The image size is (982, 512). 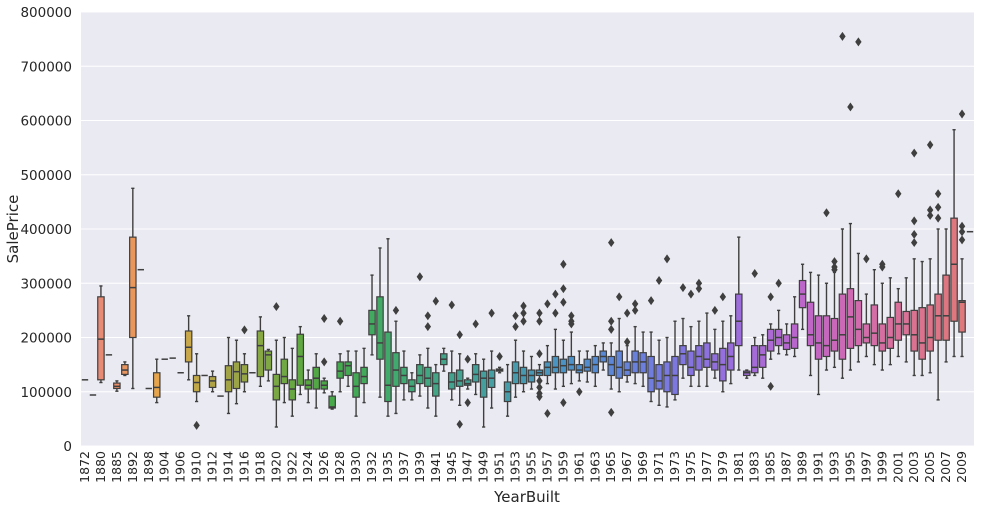 What do you see at coordinates (699, 333) in the screenshot?
I see `box-1976` at bounding box center [699, 333].